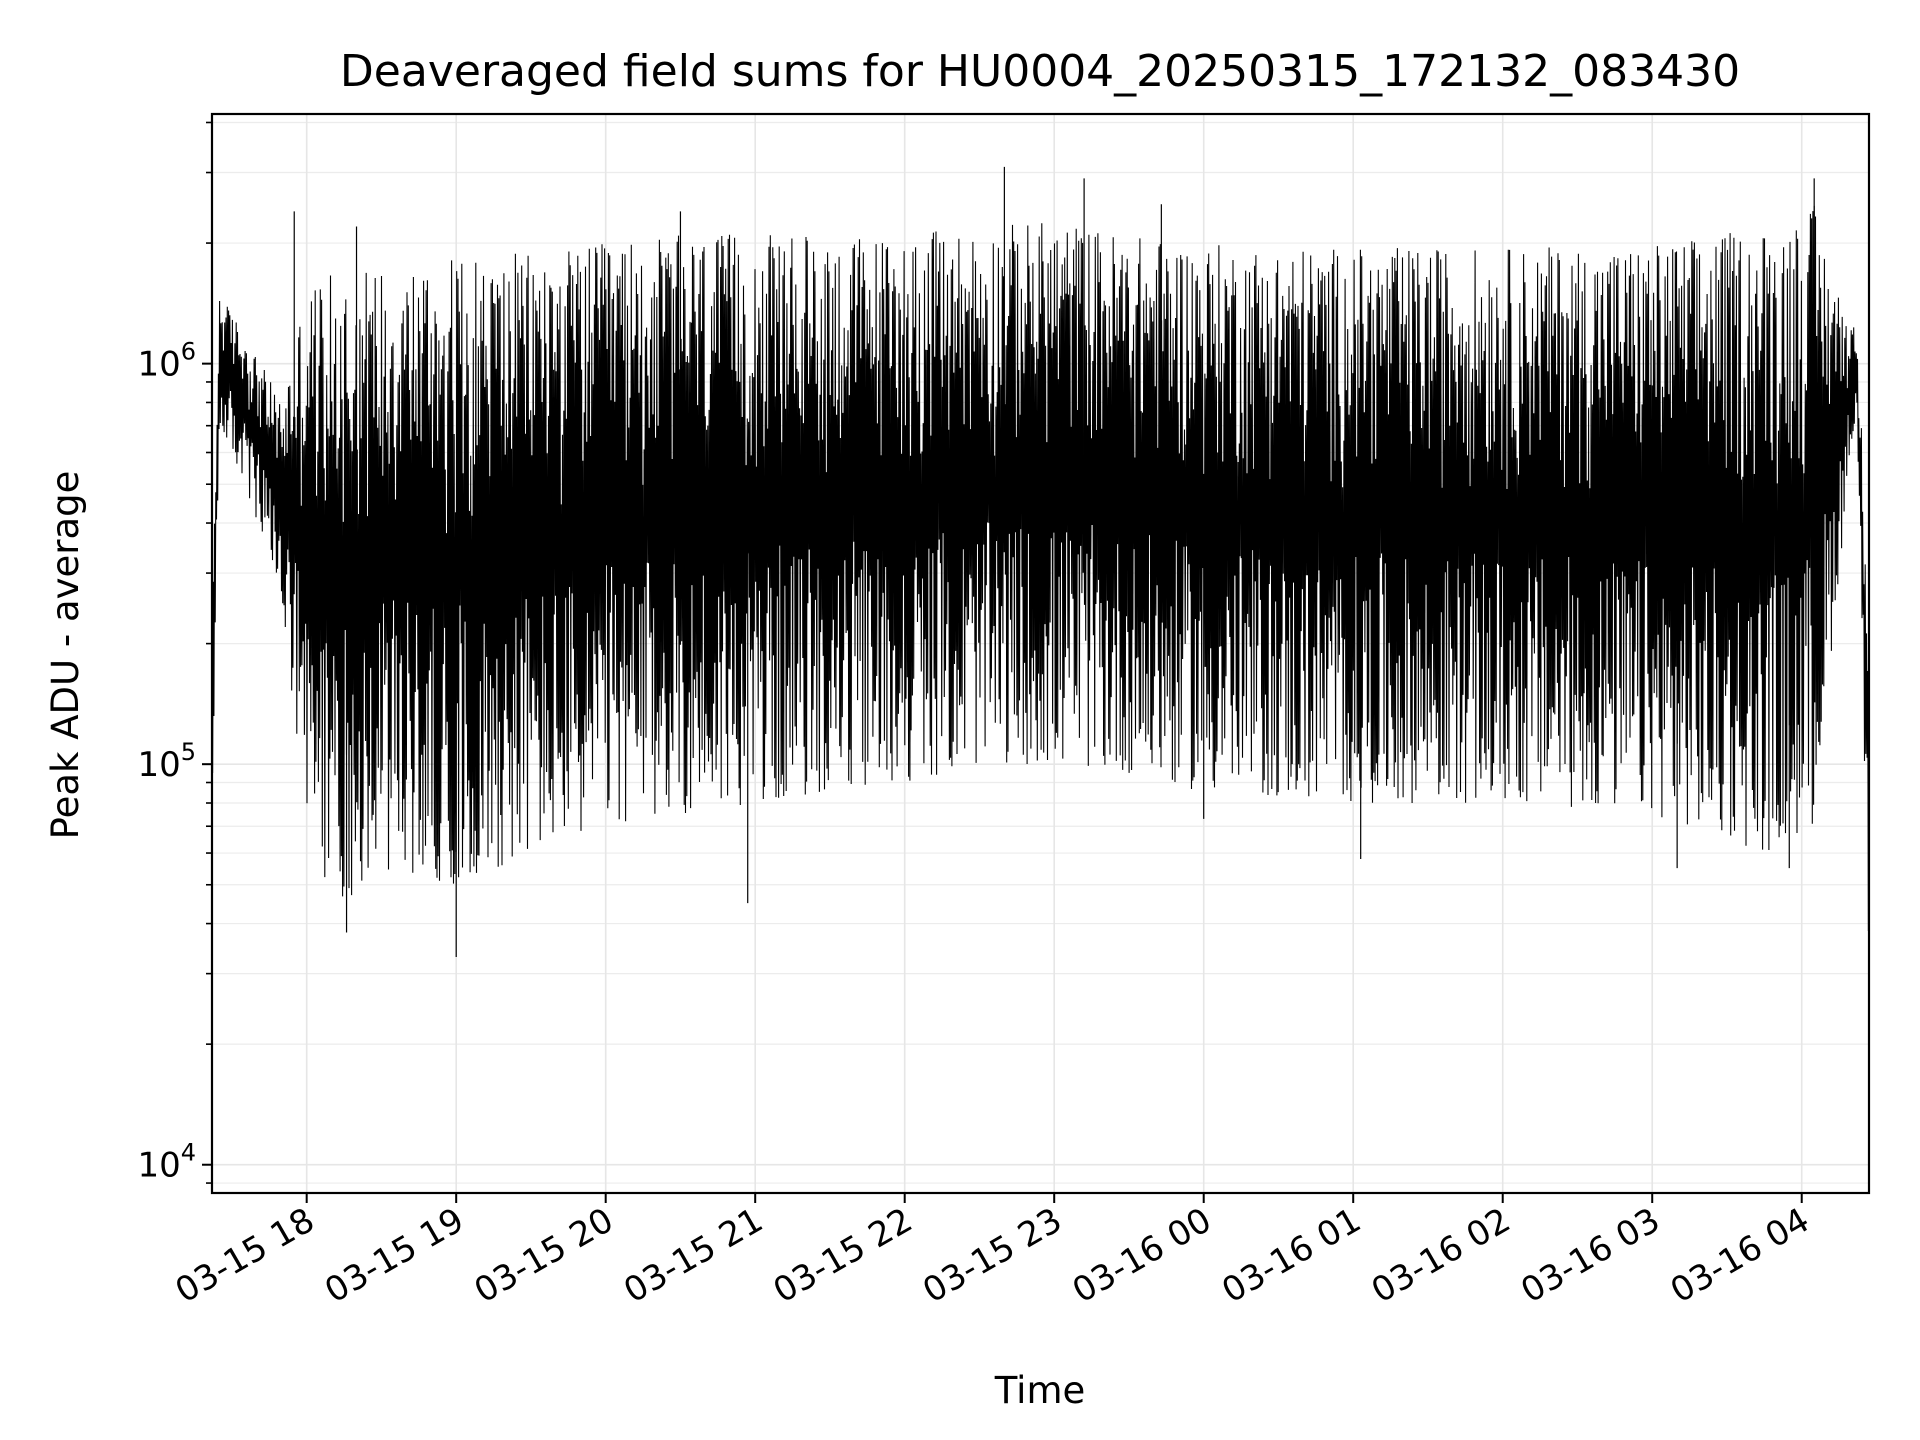 The image size is (1920, 1440). I want to click on y-tick-label: 10⁵, so click(166, 761).